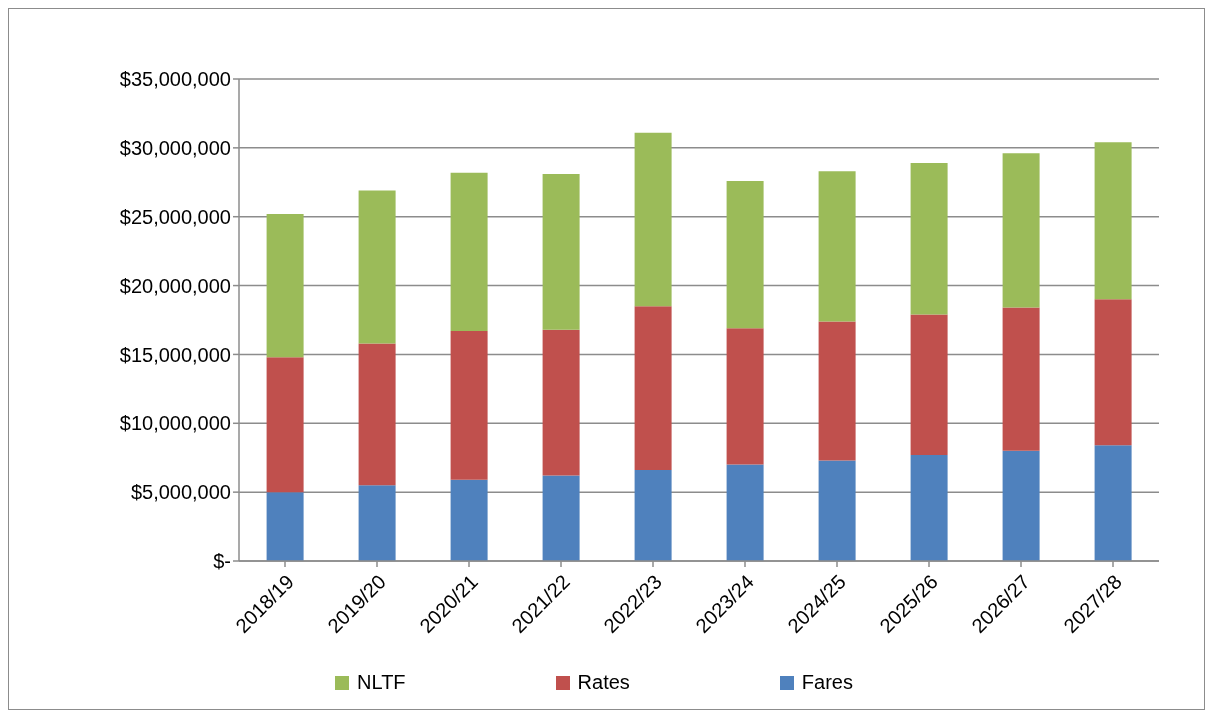 This screenshot has height=720, width=1213. What do you see at coordinates (175, 79) in the screenshot?
I see `y-tick-label: $35,000,000` at bounding box center [175, 79].